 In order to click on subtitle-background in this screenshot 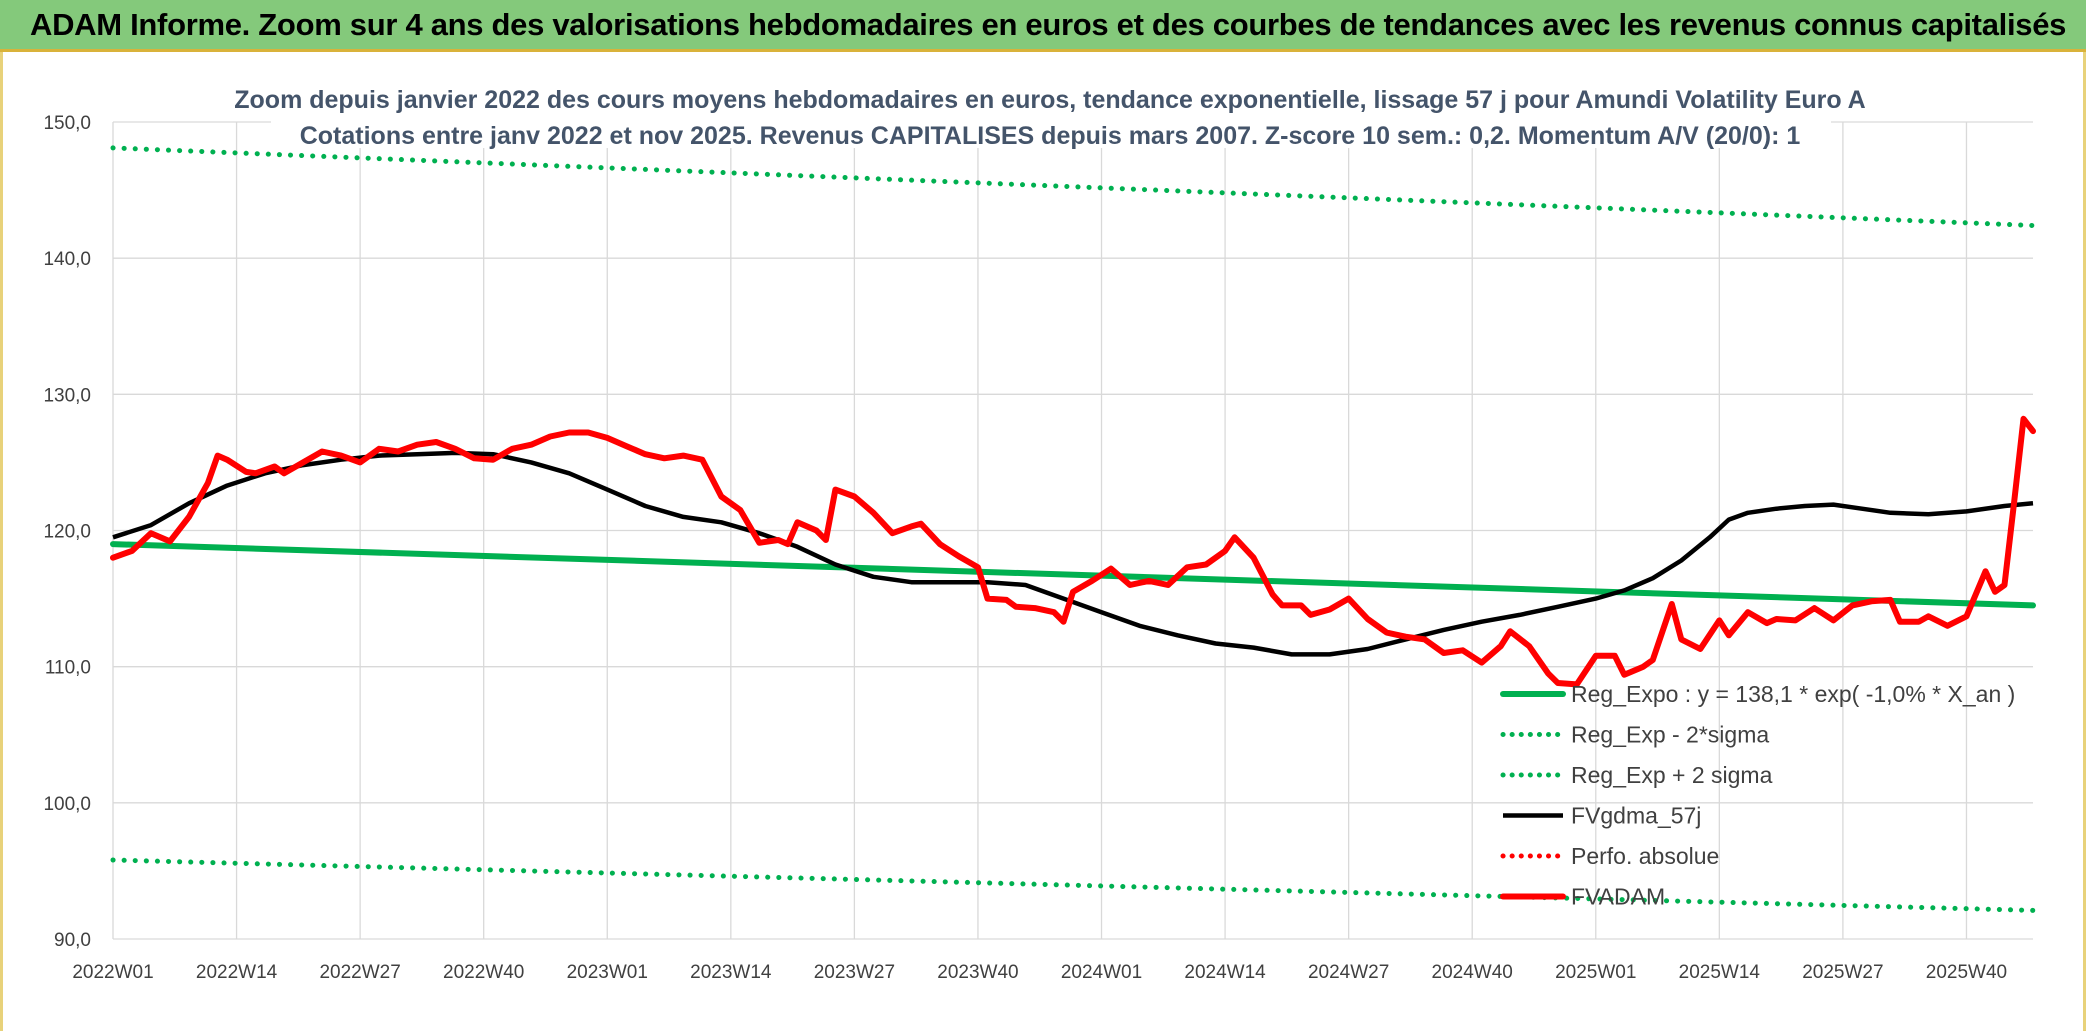, I will do `click(1051, 112)`.